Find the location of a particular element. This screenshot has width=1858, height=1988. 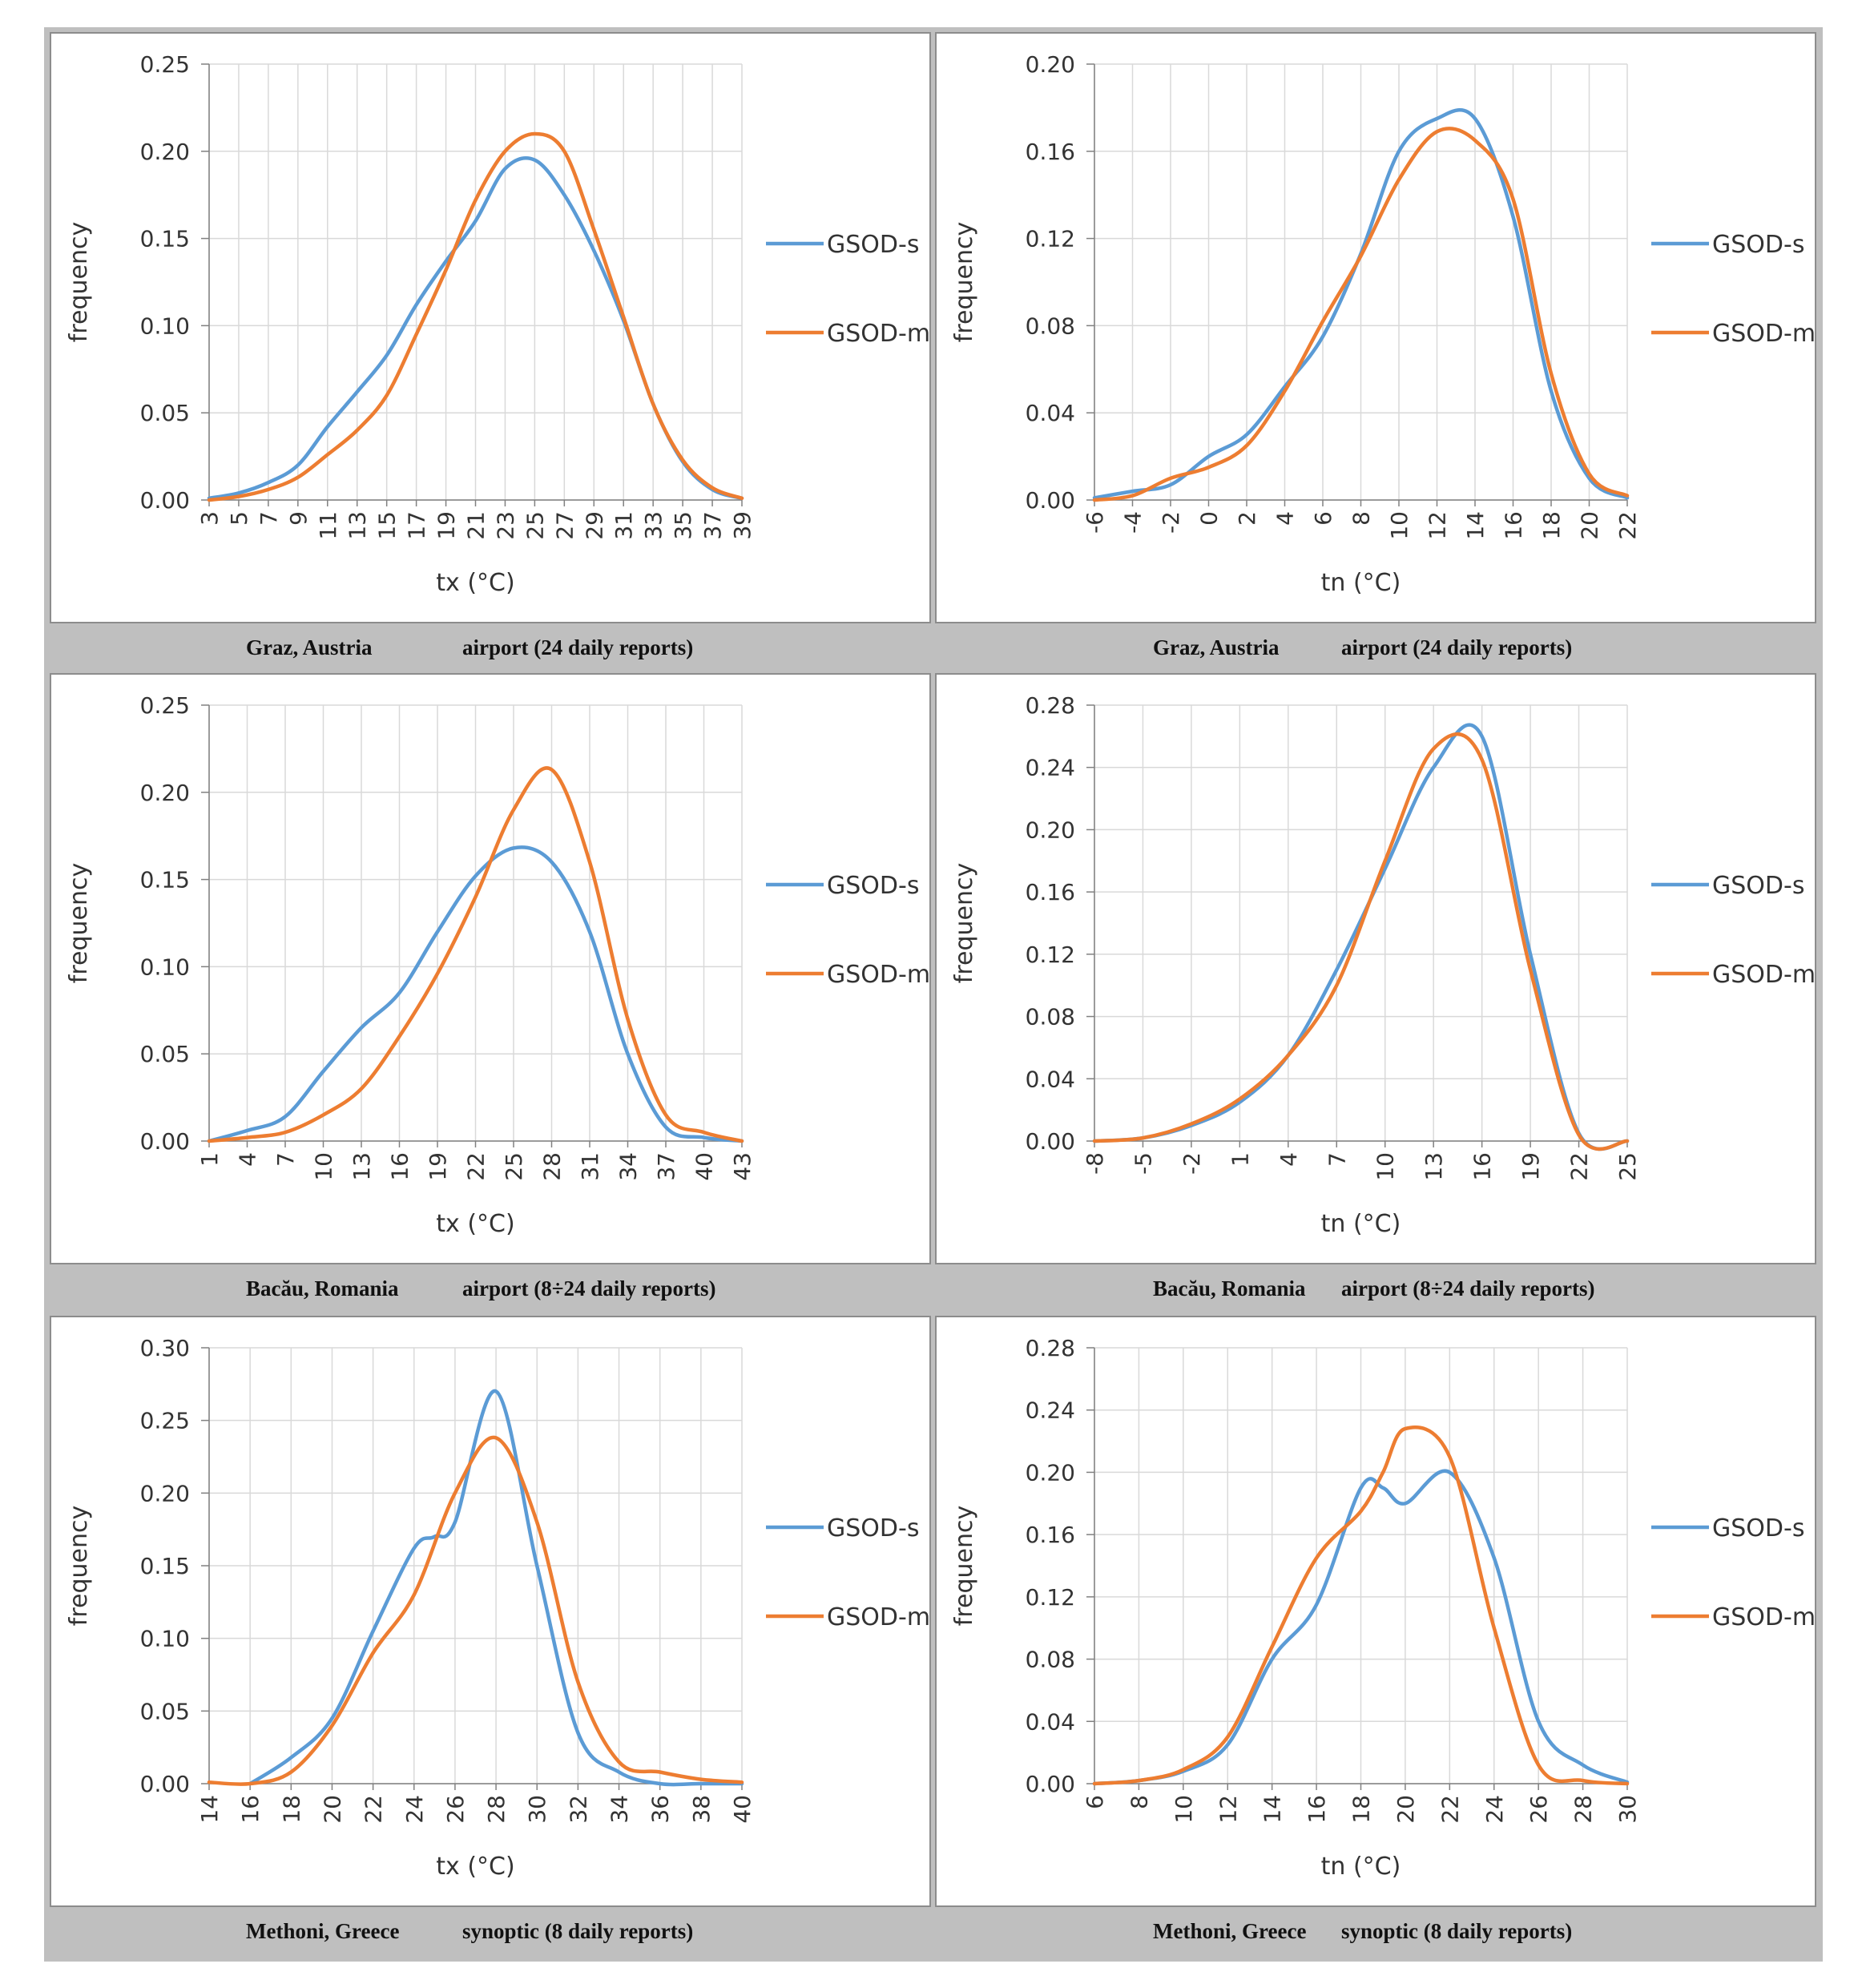

y-tick-label: 0.04 is located at coordinates (1050, 1079).